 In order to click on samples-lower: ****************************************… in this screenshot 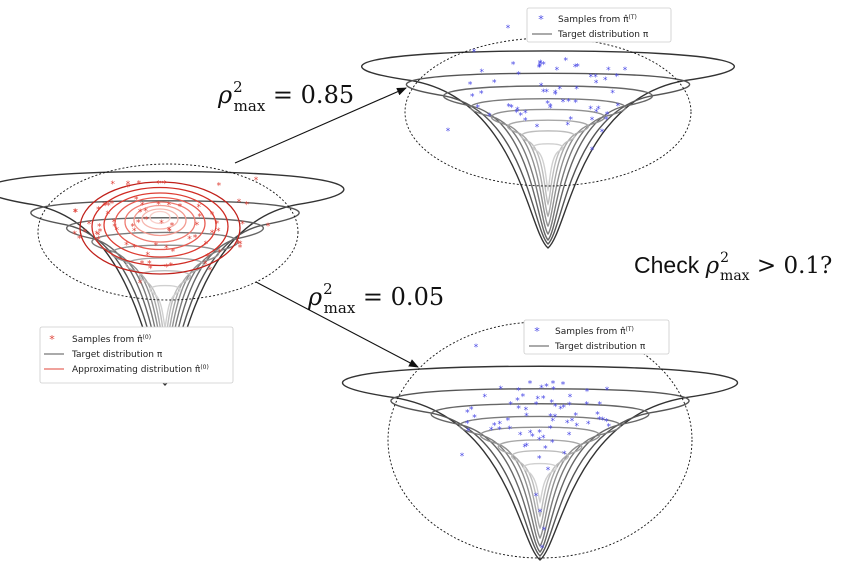, I will do `click(536, 448)`.